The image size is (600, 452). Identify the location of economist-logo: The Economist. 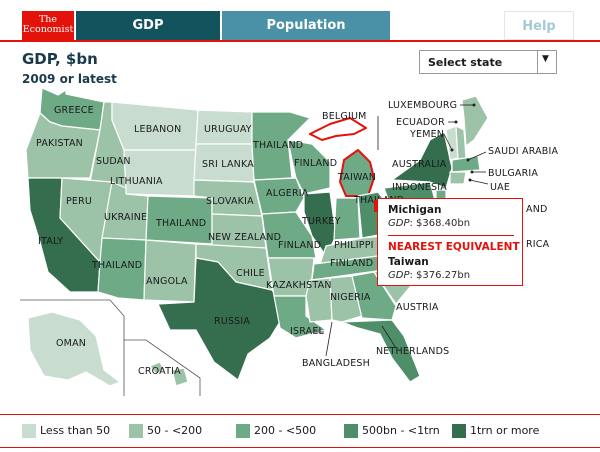
(48, 26).